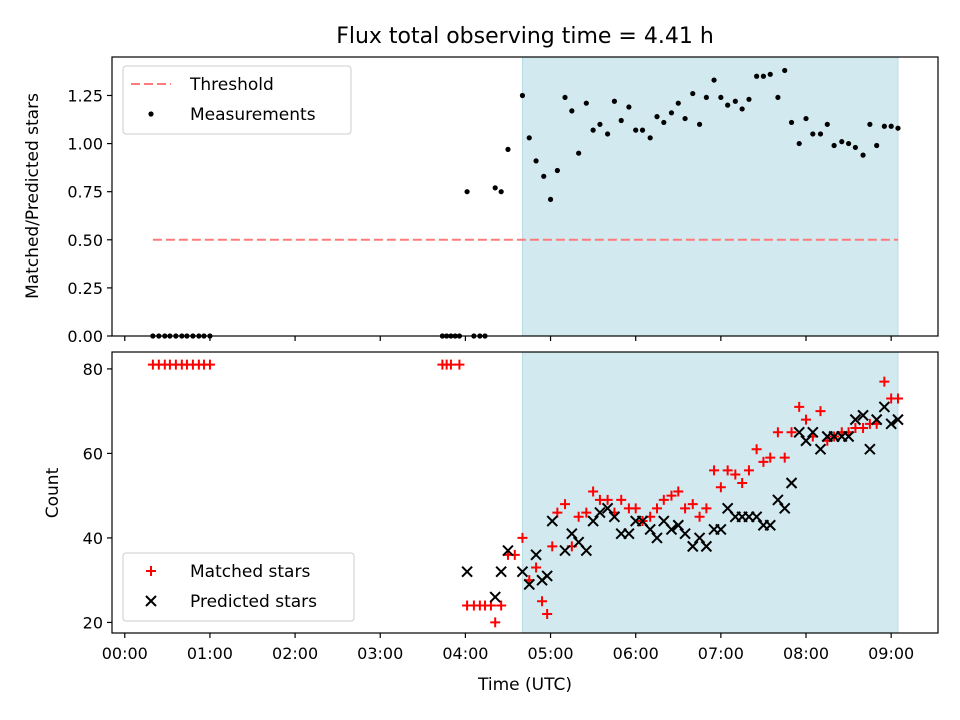 This screenshot has height=720, width=960. Describe the element at coordinates (250, 572) in the screenshot. I see `legend-label: Matched stars` at that location.